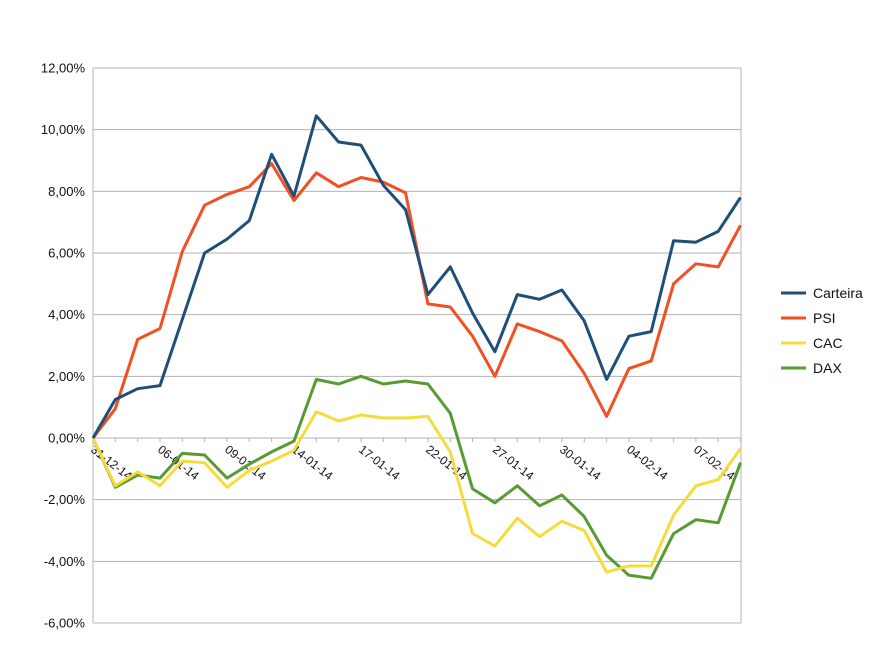 This screenshot has width=880, height=660. What do you see at coordinates (66, 253) in the screenshot?
I see `y-tick-label: 6,00%` at bounding box center [66, 253].